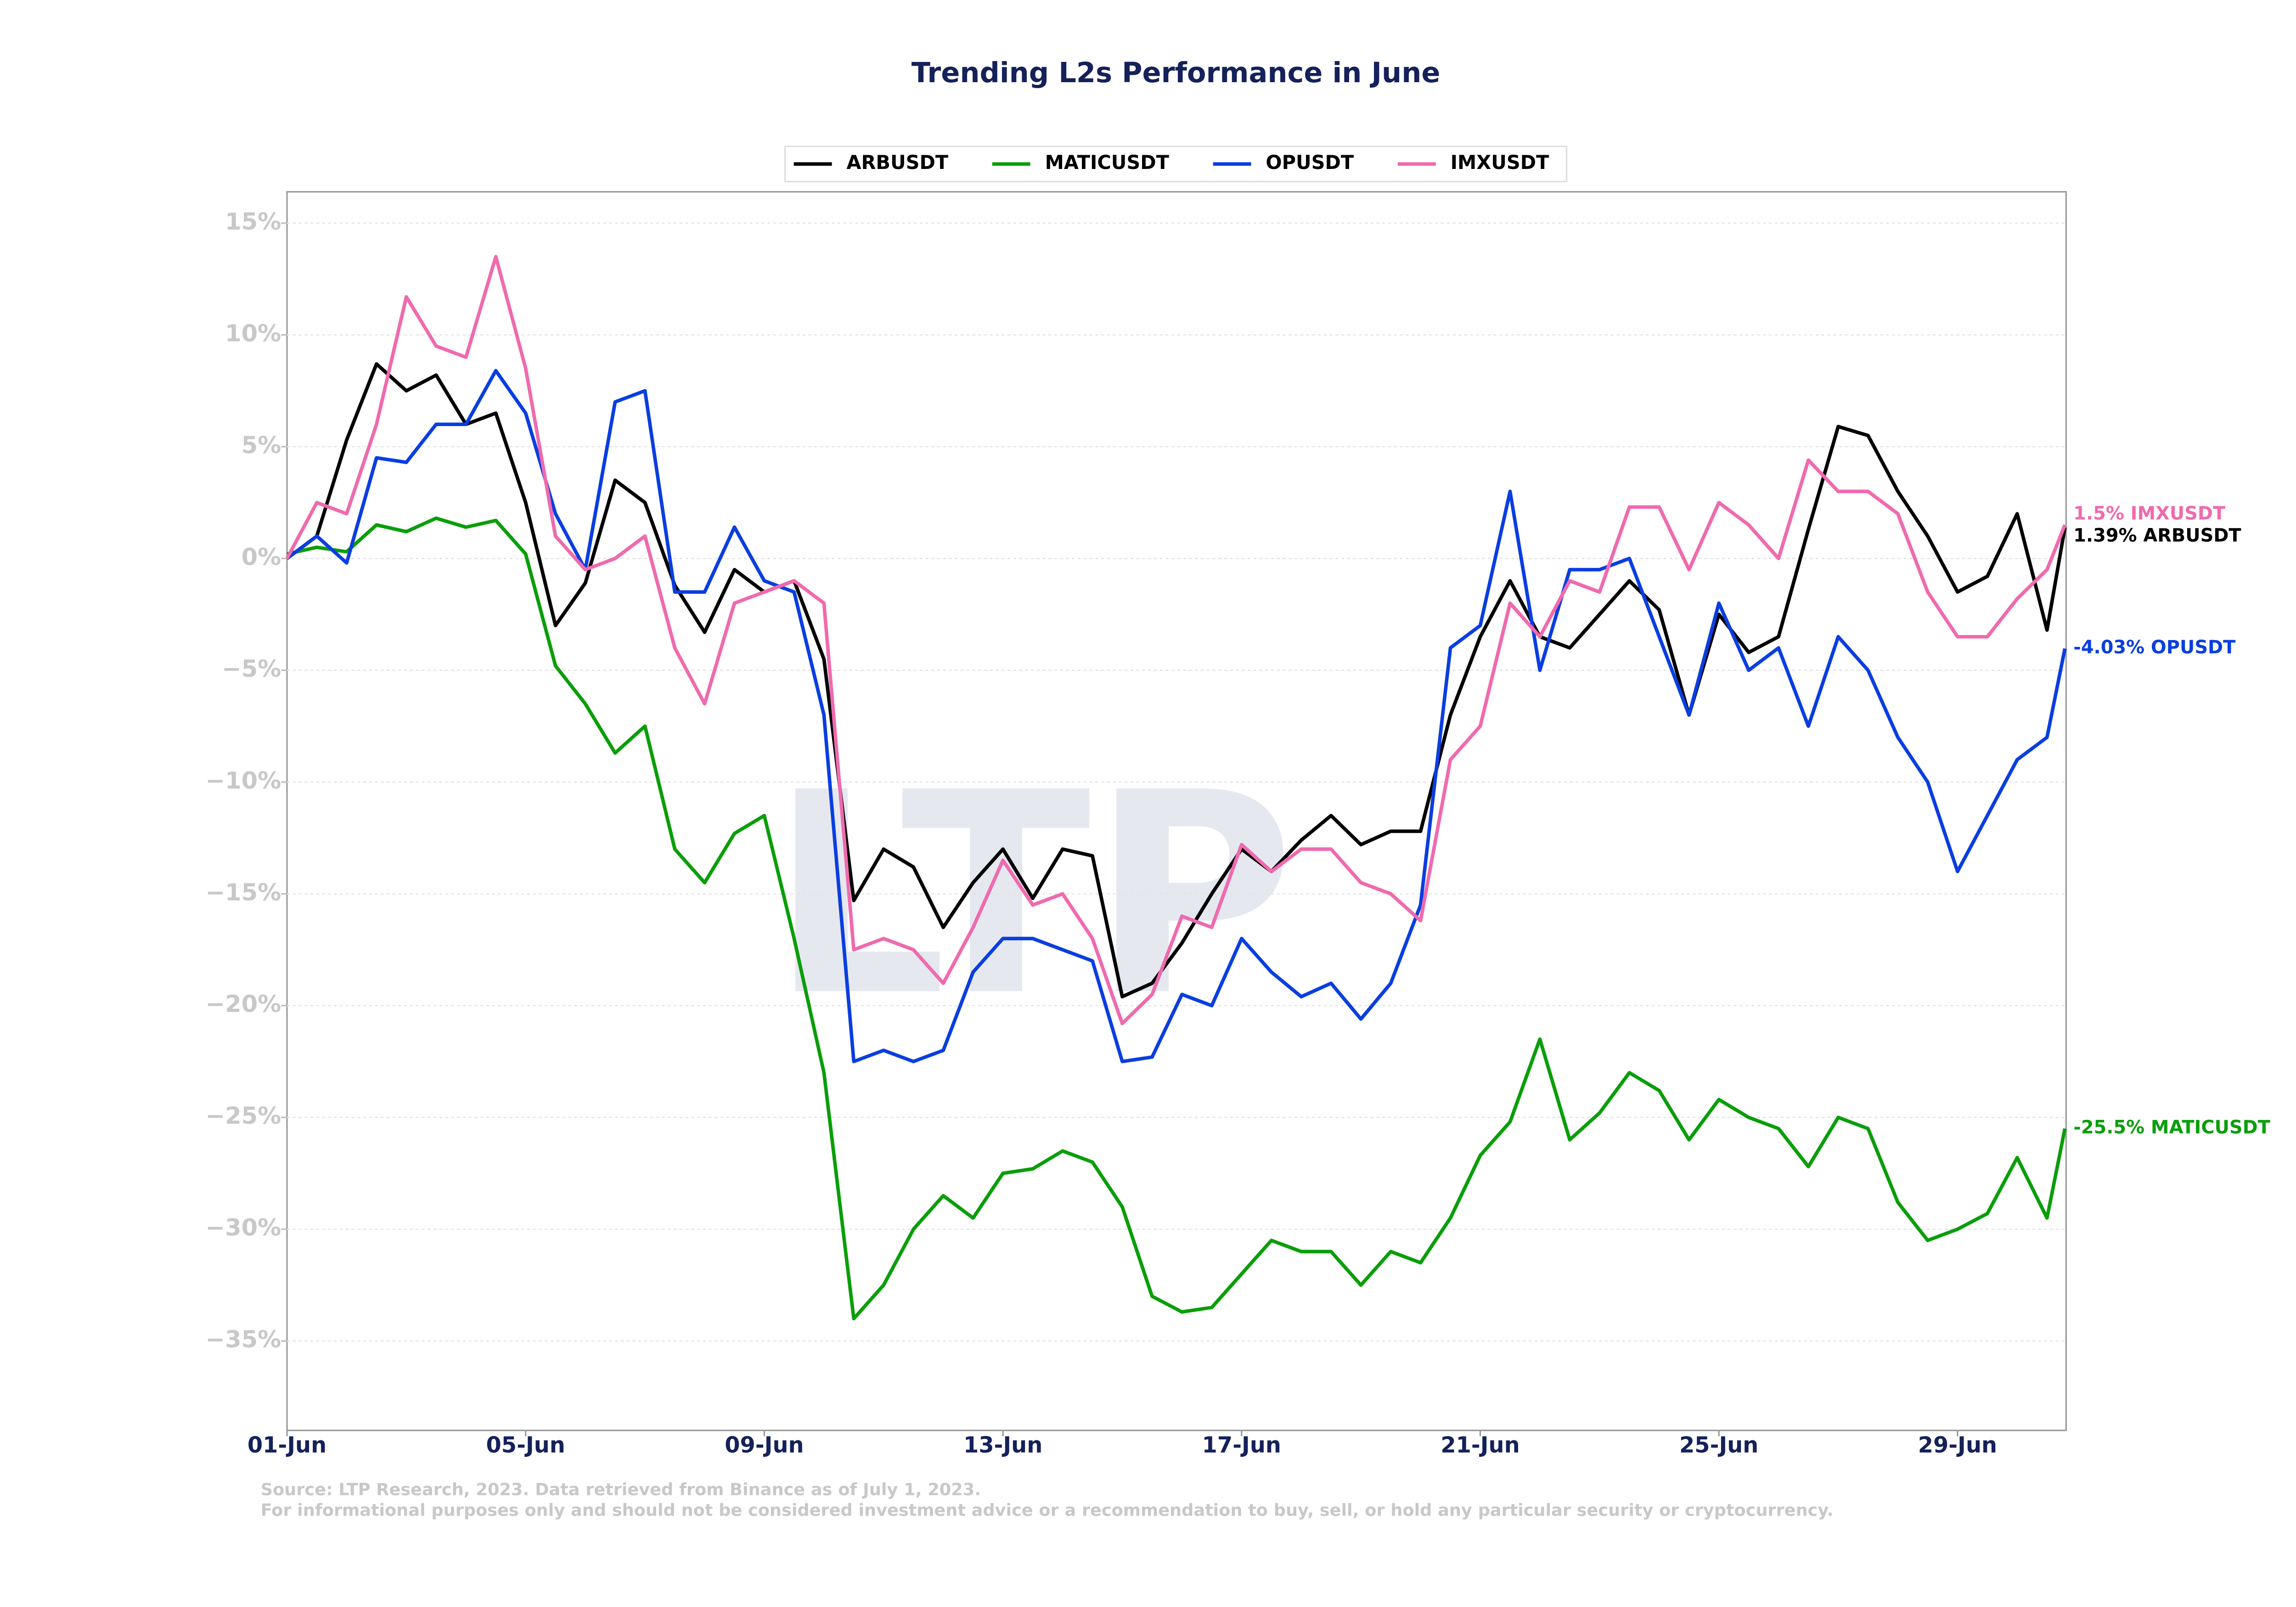  I want to click on y-tick-label: −5%, so click(252, 669).